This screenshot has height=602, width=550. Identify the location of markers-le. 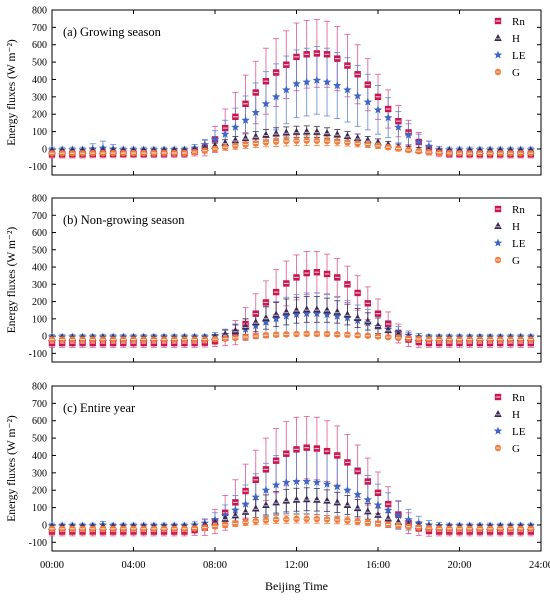
(291, 325).